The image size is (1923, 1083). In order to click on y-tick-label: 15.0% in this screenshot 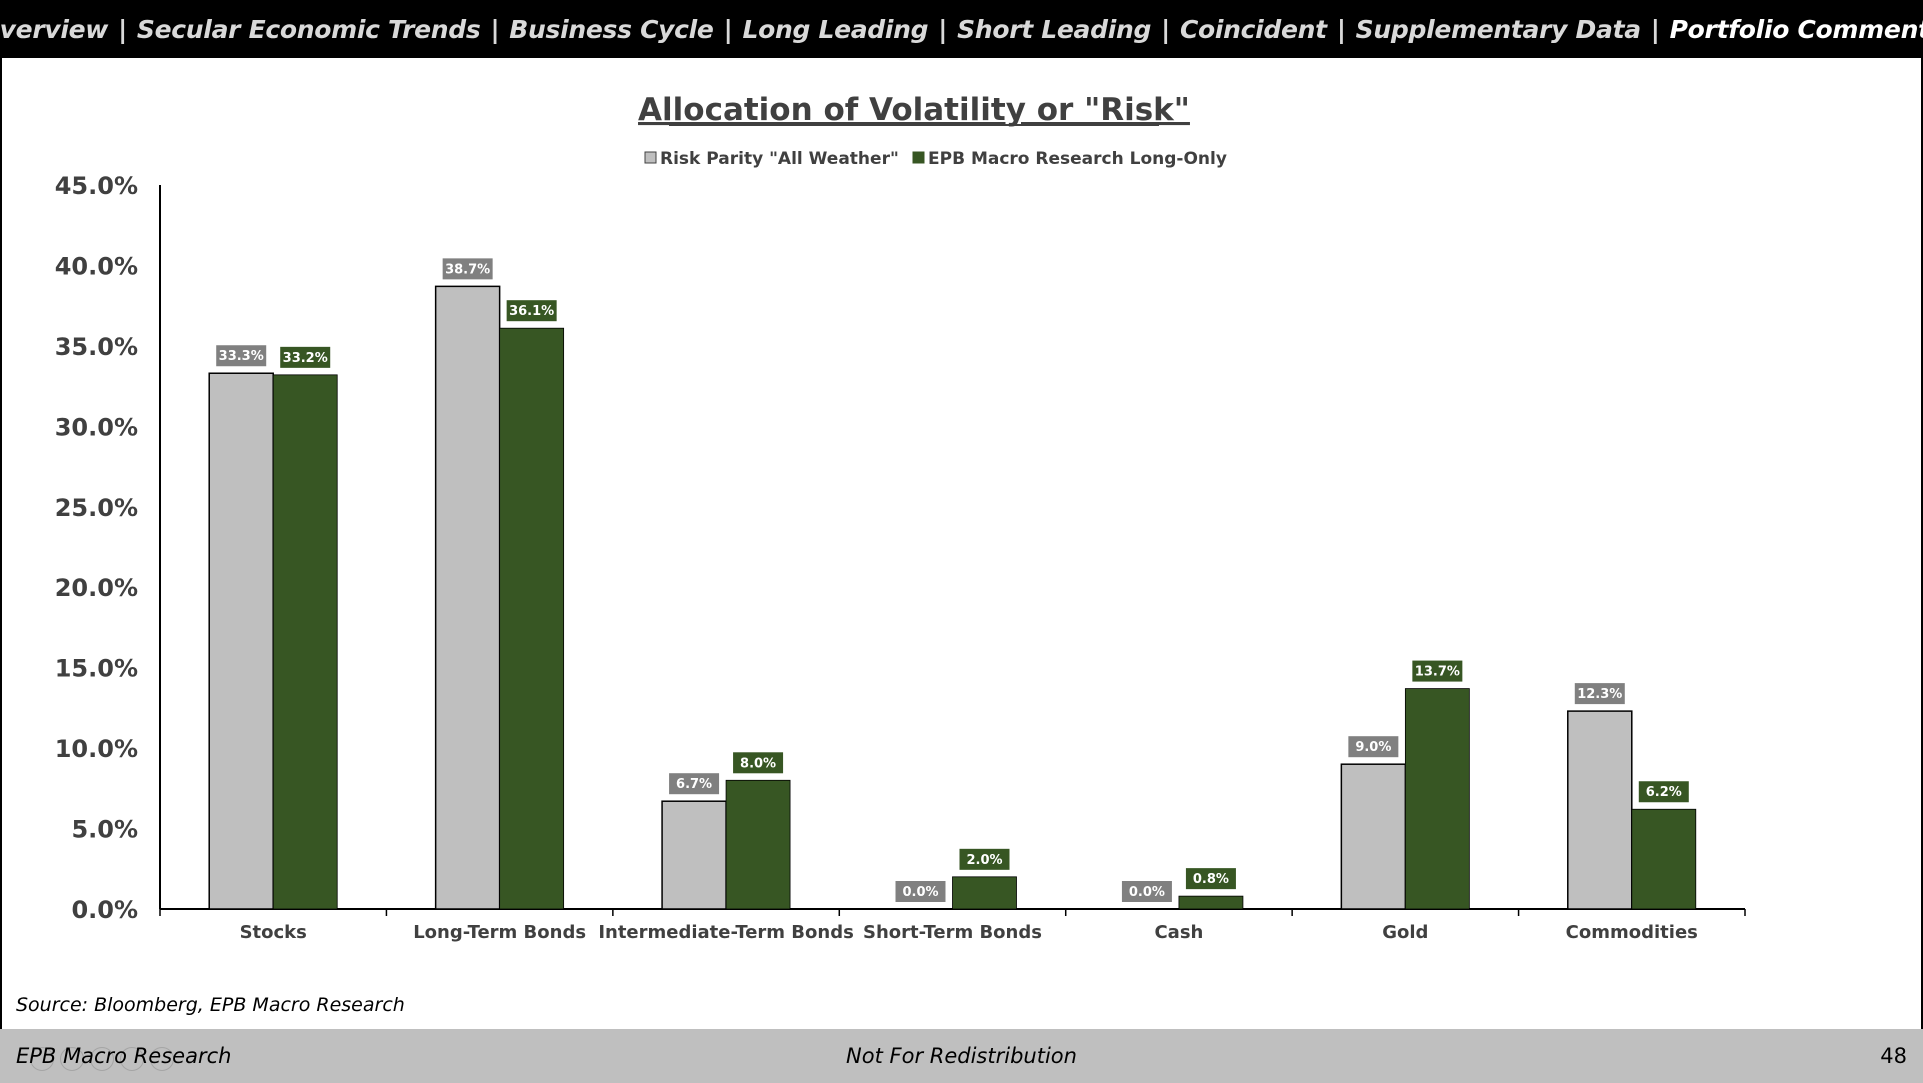, I will do `click(96, 669)`.